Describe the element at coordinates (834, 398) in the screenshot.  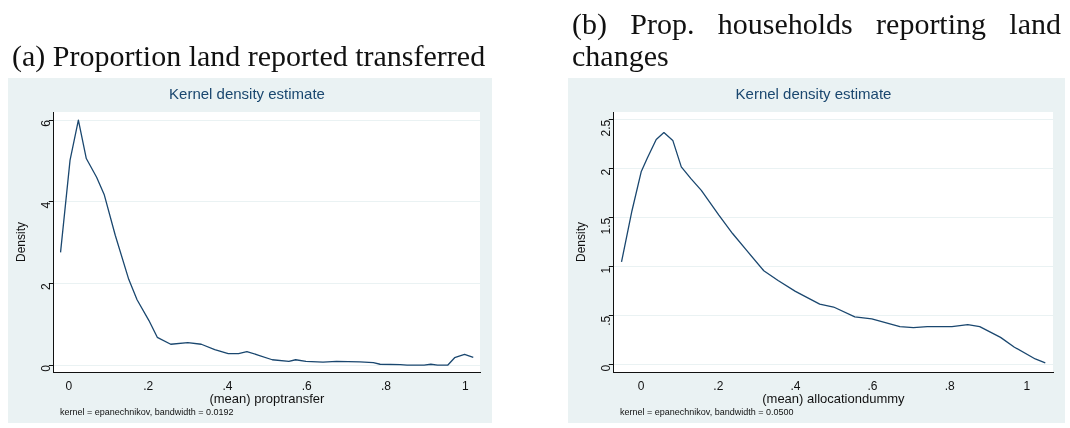
I see `x-axis-title: (mean) allocationdummy` at that location.